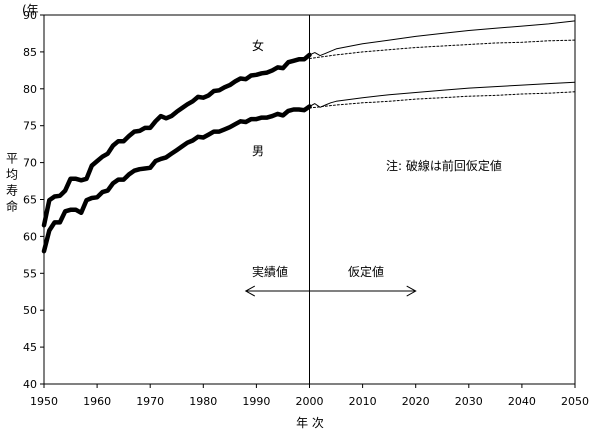  I want to click on x-tick-label: 2030, so click(469, 401).